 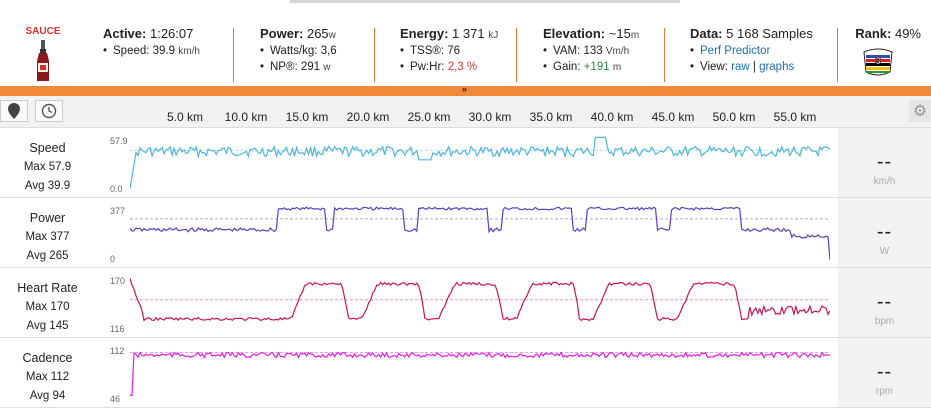 I want to click on vam-label: VAM:, so click(x=567, y=51).